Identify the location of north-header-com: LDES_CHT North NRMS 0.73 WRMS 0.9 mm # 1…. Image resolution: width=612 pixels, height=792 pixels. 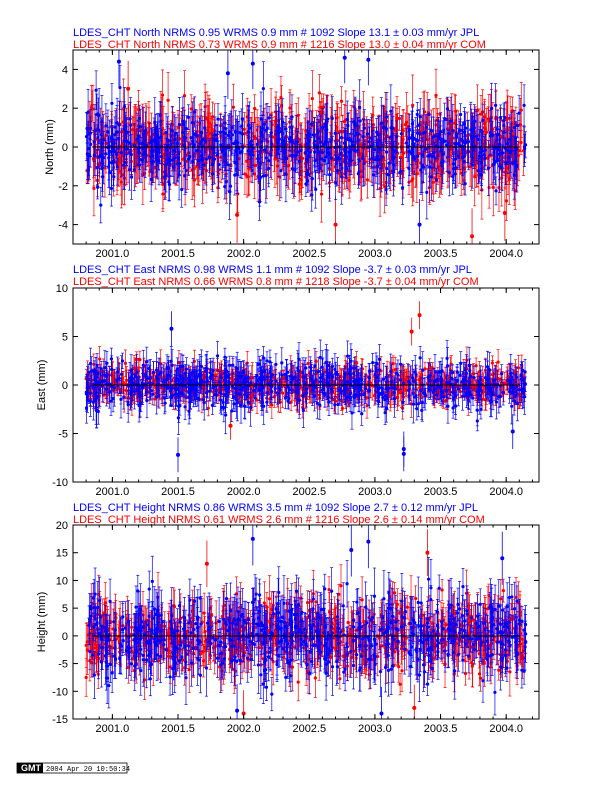
(279, 45).